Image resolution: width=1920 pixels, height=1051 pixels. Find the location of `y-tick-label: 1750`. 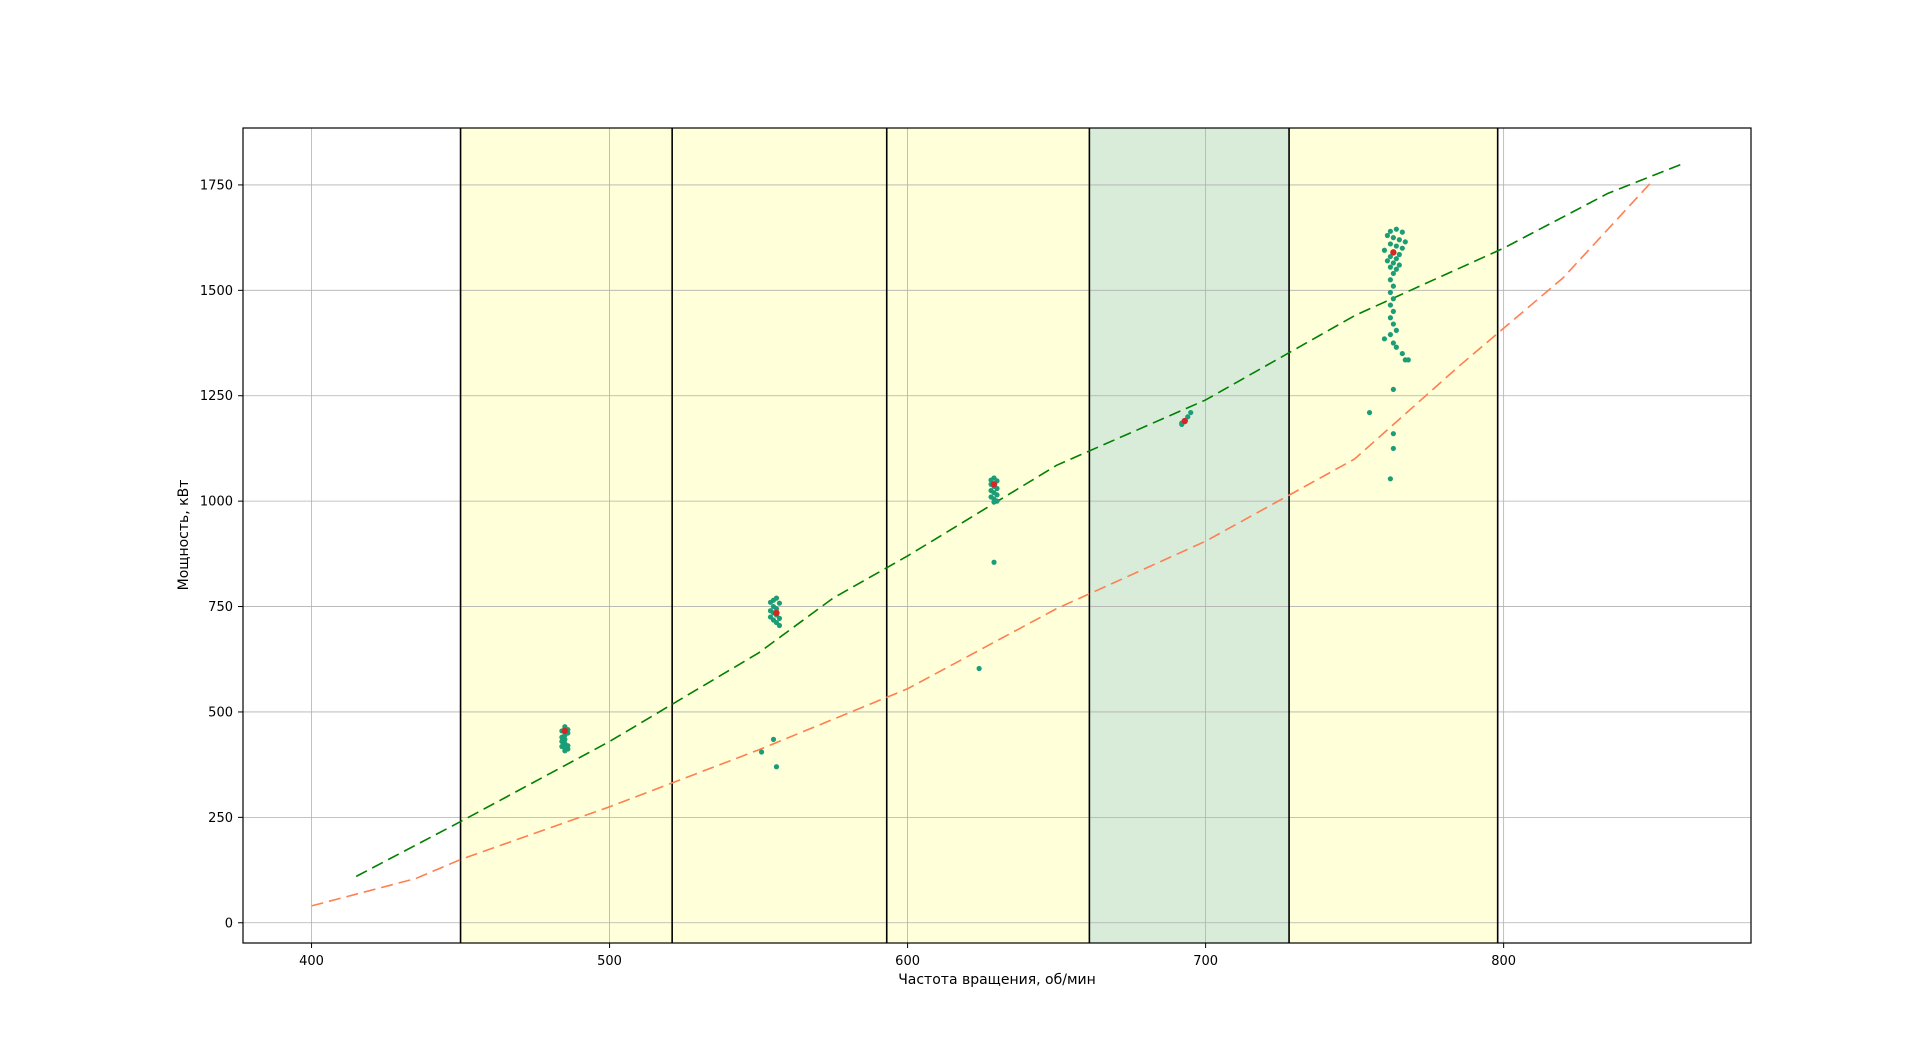

y-tick-label: 1750 is located at coordinates (216, 185).